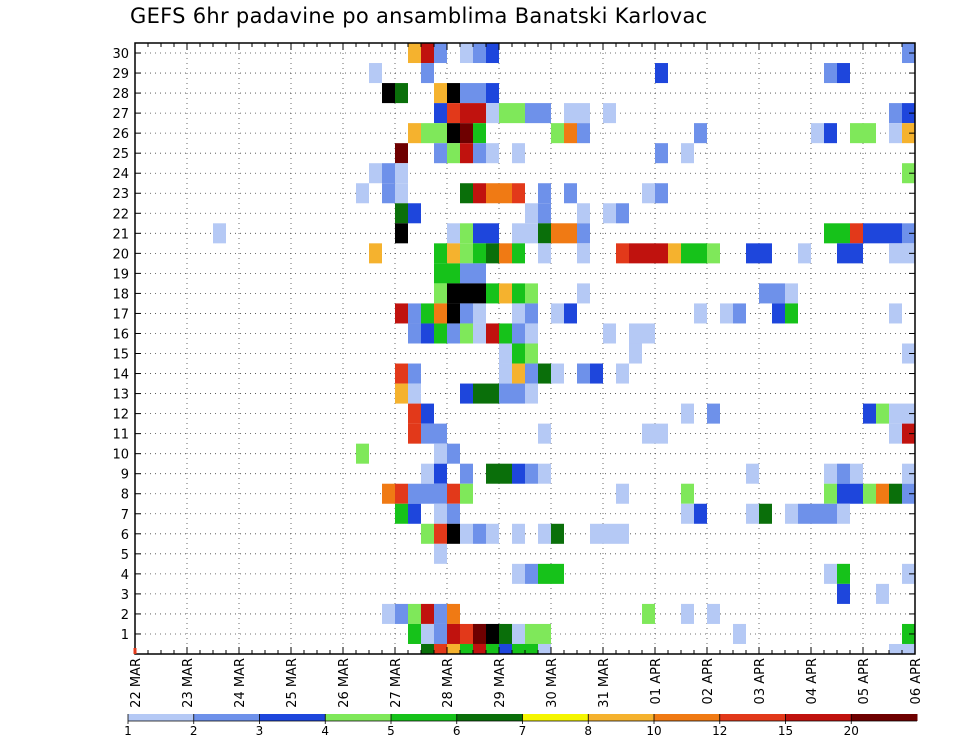 This screenshot has width=960, height=742. I want to click on legend-label: 10, so click(653, 731).